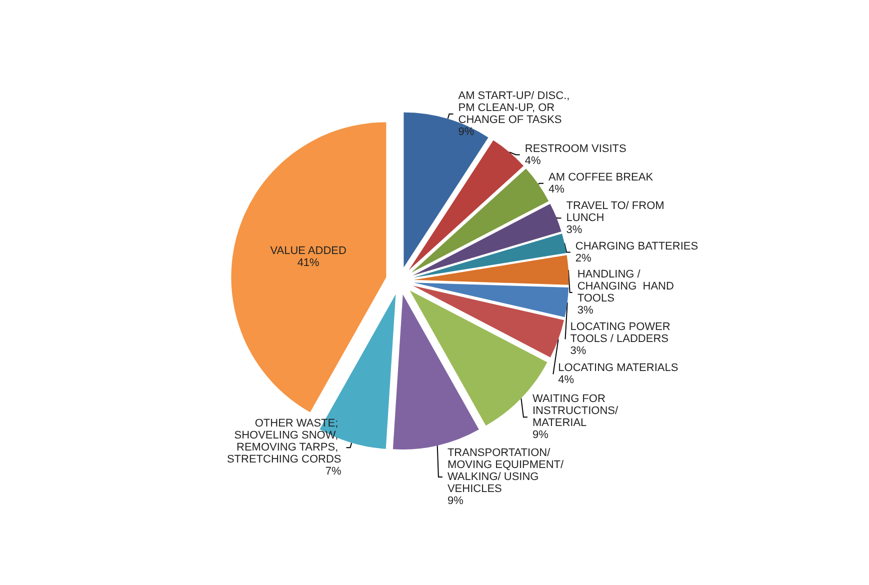 This screenshot has height=585, width=869. Describe the element at coordinates (515, 108) in the screenshot. I see `slice-label: AM START-UP/ DISC., PM CLEAN-UP, OR CHANGE OF TASKS` at that location.